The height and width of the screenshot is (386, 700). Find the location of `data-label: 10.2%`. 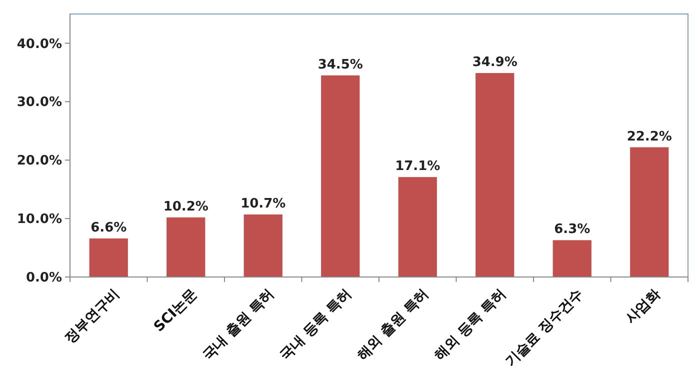

data-label: 10.2% is located at coordinates (185, 206).